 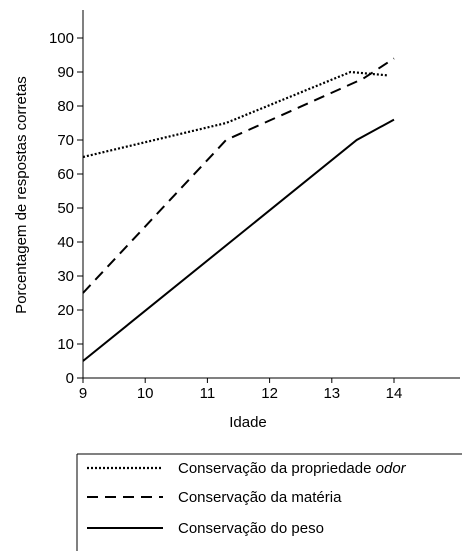 I want to click on y-tick-label: 40, so click(x=65, y=242).